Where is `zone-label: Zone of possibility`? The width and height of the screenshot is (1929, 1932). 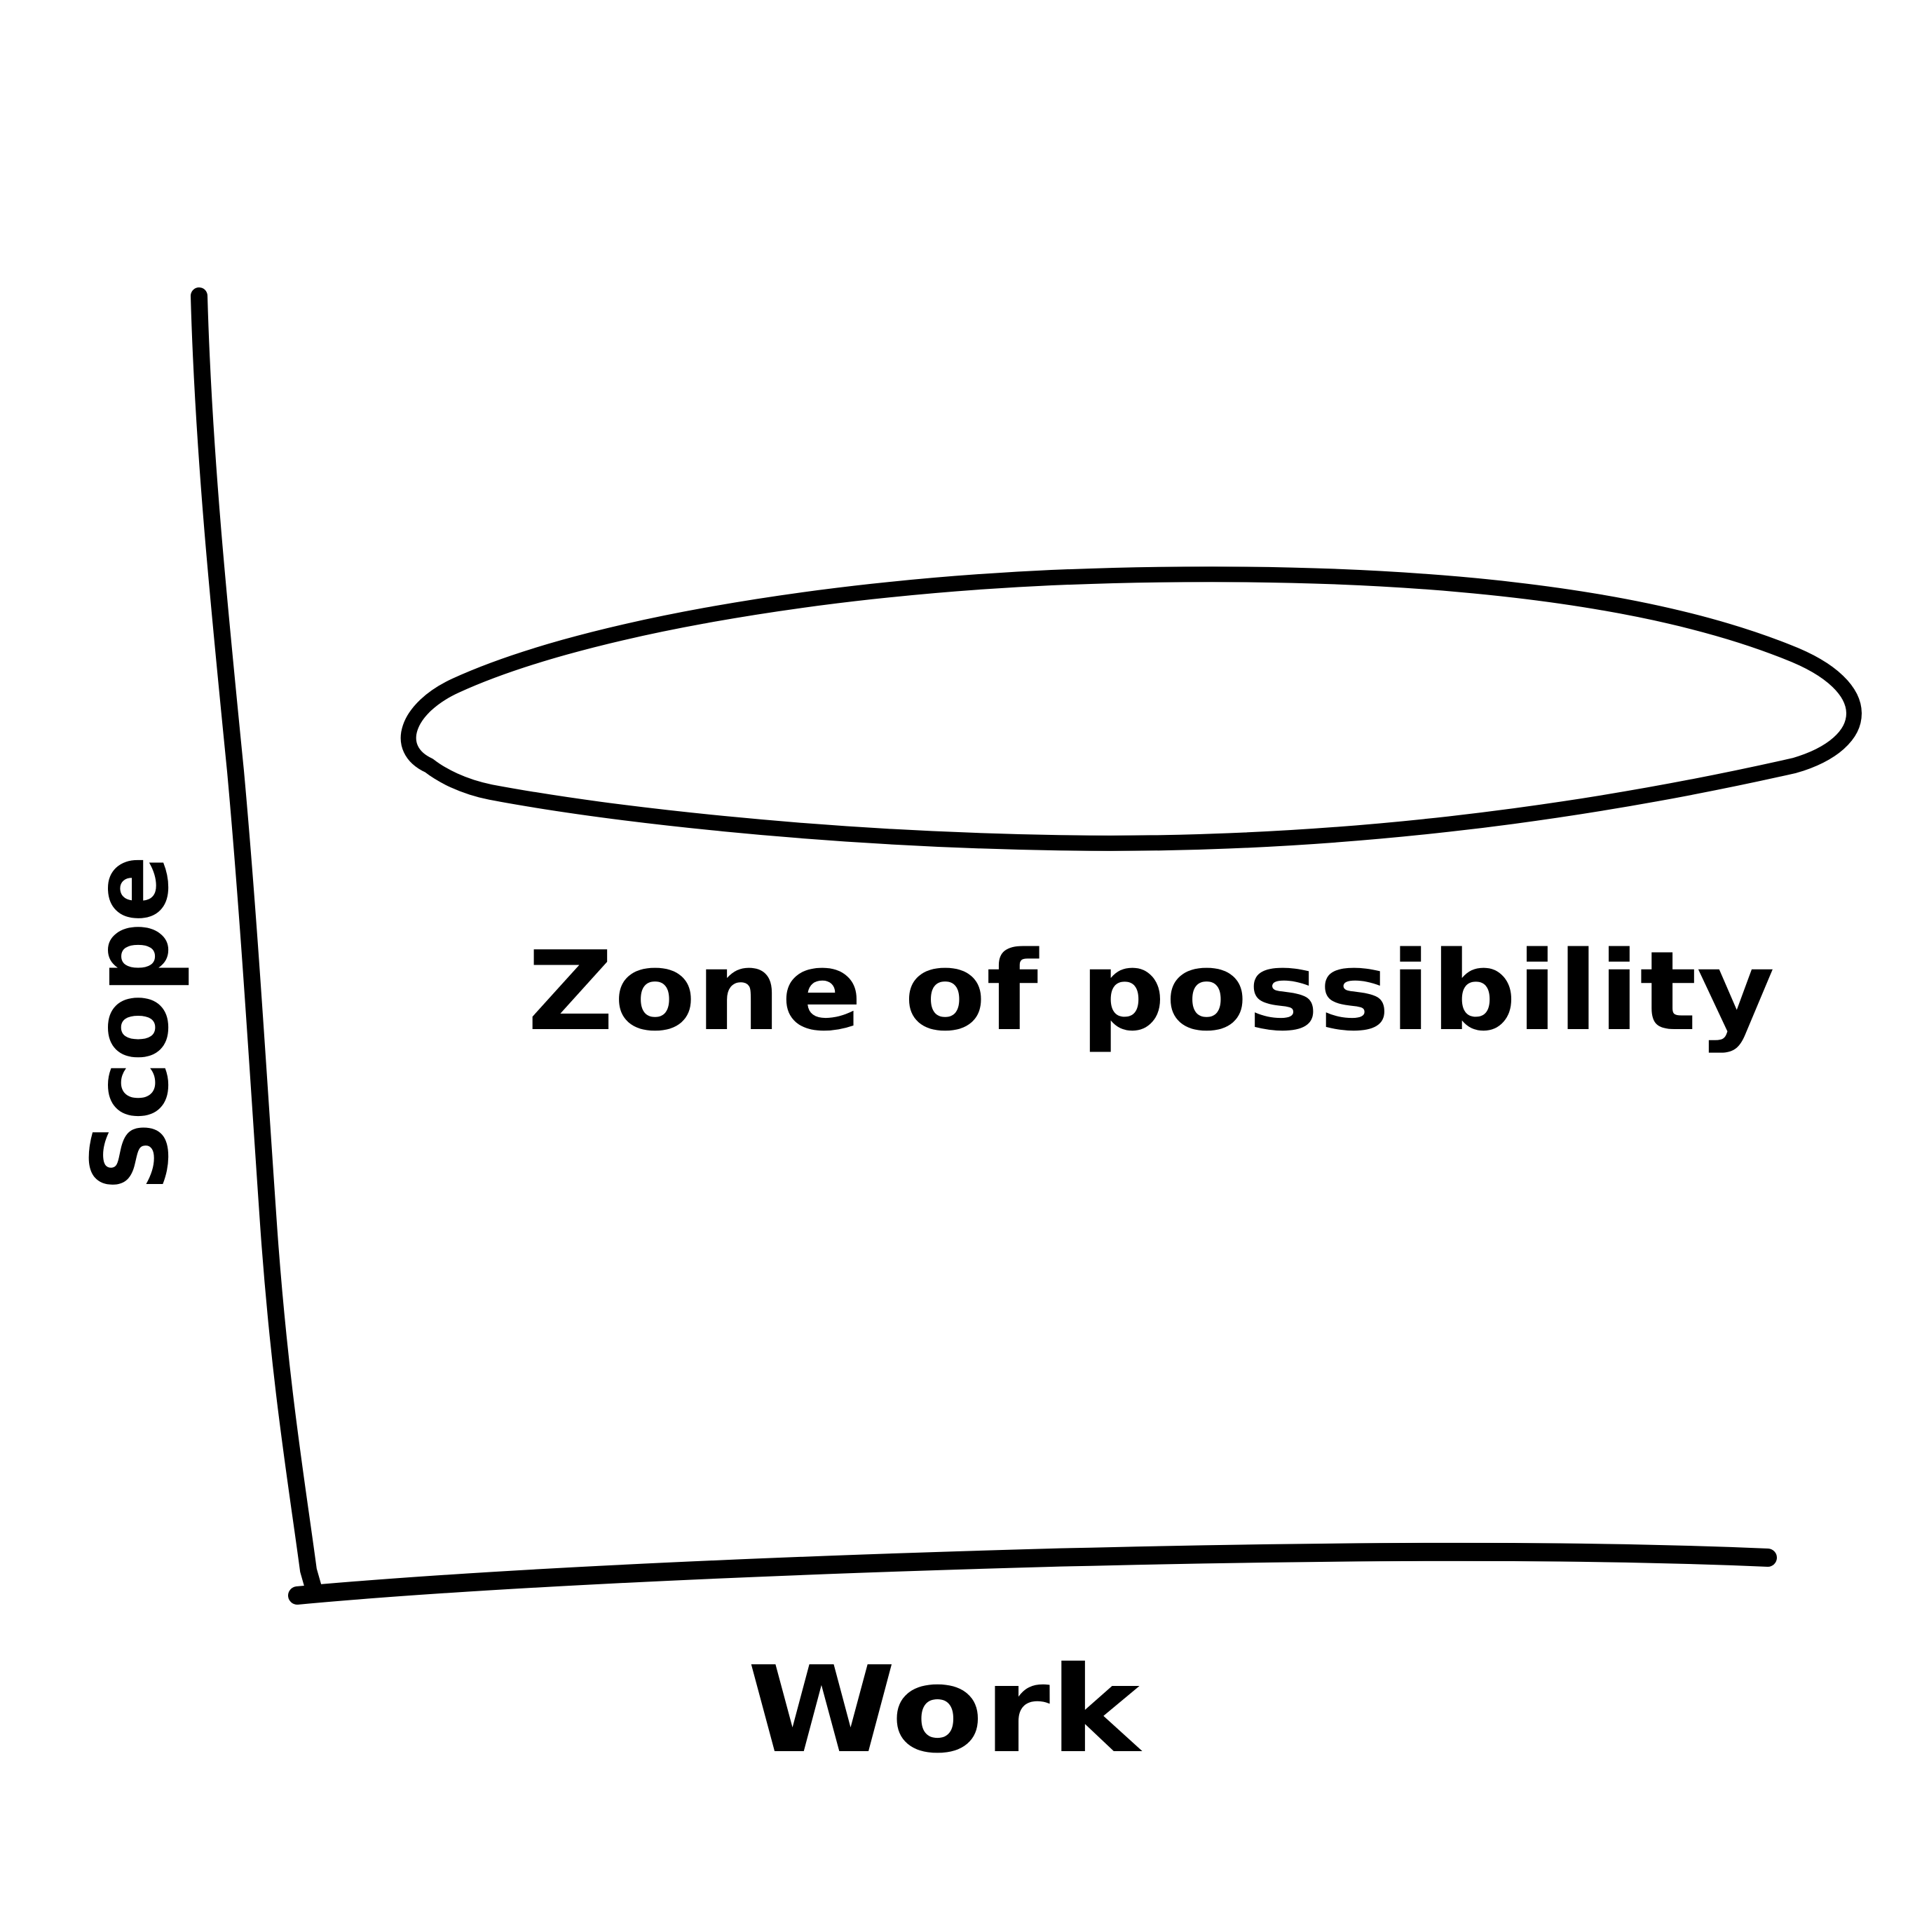
zone-label: Zone of possibility is located at coordinates (1151, 991).